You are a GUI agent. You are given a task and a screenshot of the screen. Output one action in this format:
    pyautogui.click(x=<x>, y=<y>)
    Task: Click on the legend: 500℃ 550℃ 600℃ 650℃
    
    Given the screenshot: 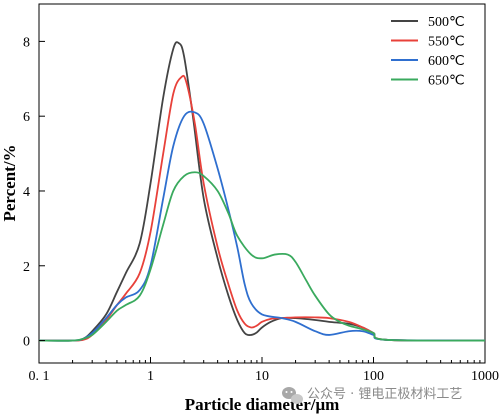 What is the action you would take?
    pyautogui.click(x=428, y=52)
    